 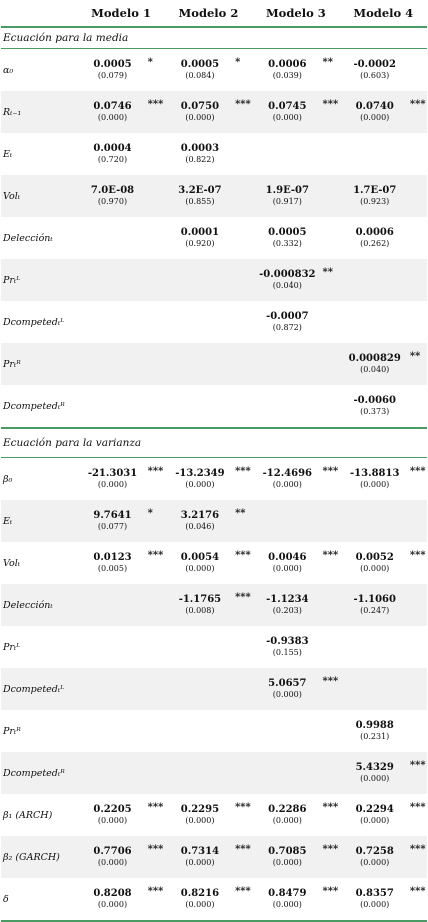 What do you see at coordinates (287, 316) in the screenshot?
I see `coefficient: -0.0007` at bounding box center [287, 316].